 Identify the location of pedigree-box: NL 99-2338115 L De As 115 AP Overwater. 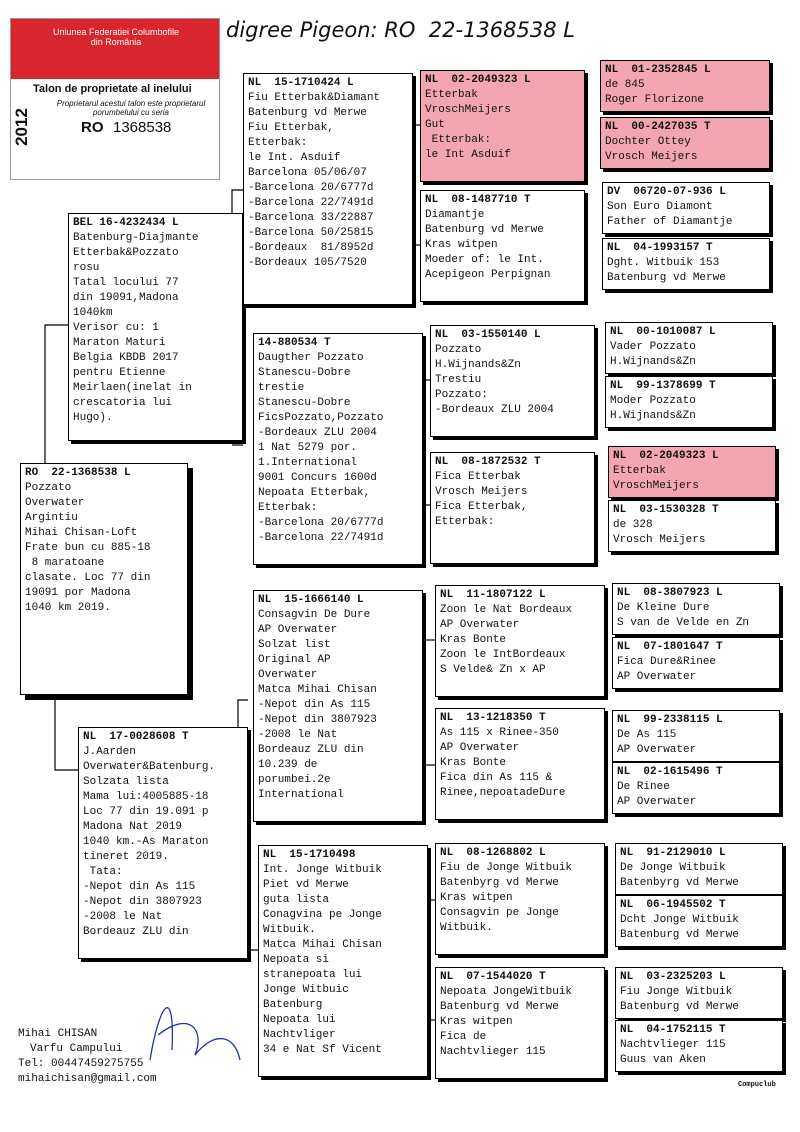
(696, 736).